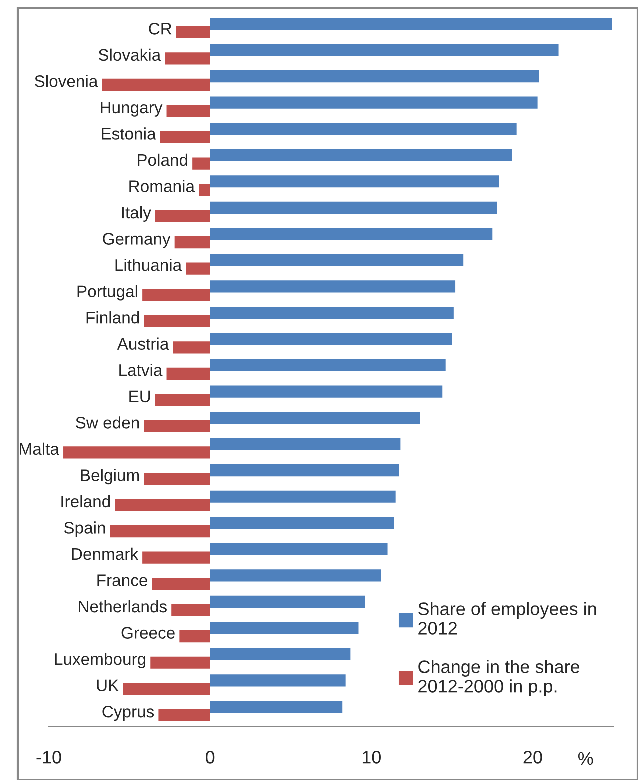 The width and height of the screenshot is (638, 780). I want to click on y-tick-label: Cyprus, so click(128, 714).